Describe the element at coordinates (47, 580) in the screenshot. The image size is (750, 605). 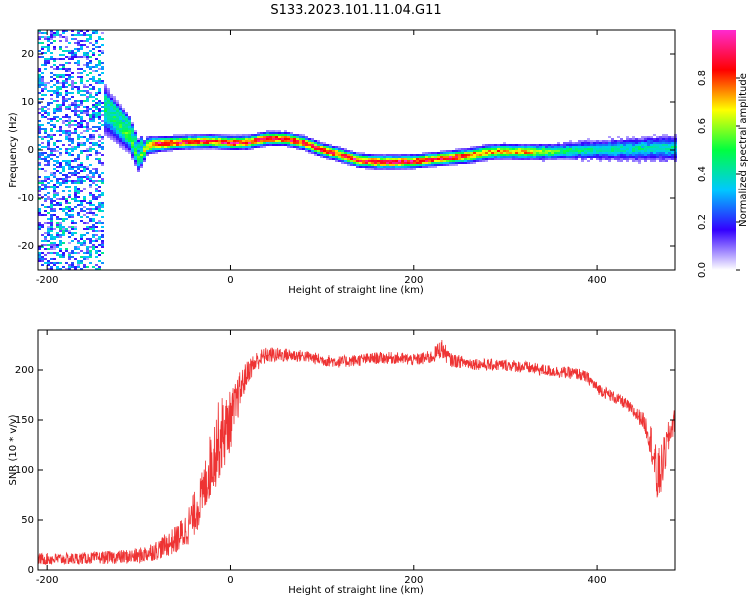
I see `x-tick-label: -200` at that location.